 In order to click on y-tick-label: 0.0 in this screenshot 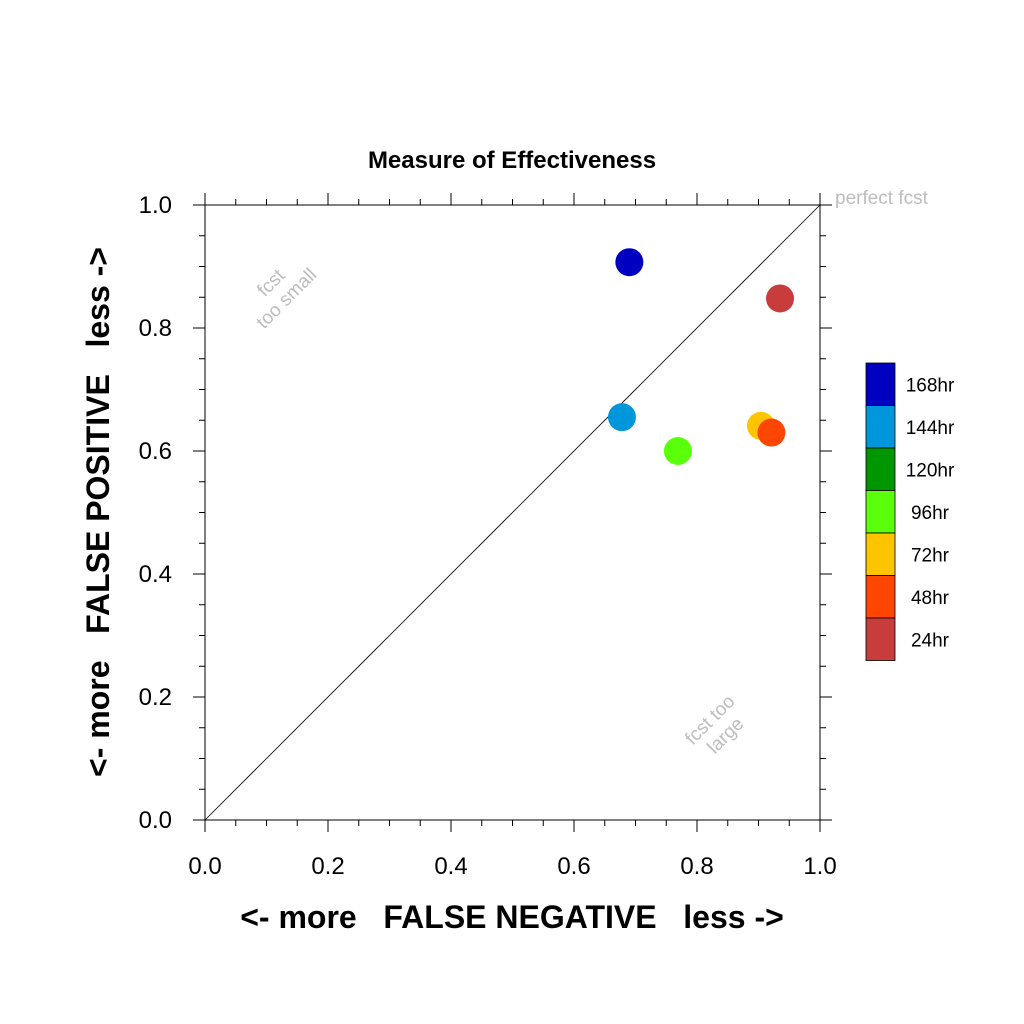, I will do `click(155, 820)`.